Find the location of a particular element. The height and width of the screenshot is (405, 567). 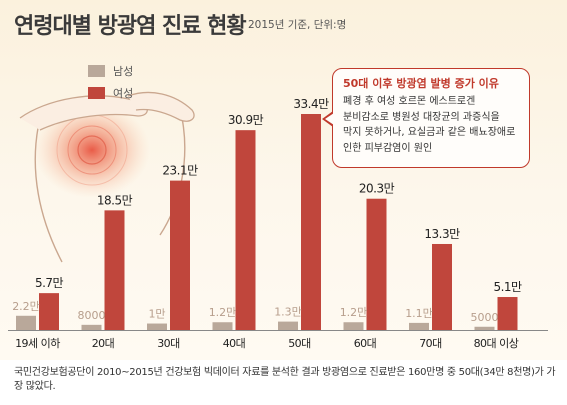

data-label-female: 23.1만 is located at coordinates (180, 171).